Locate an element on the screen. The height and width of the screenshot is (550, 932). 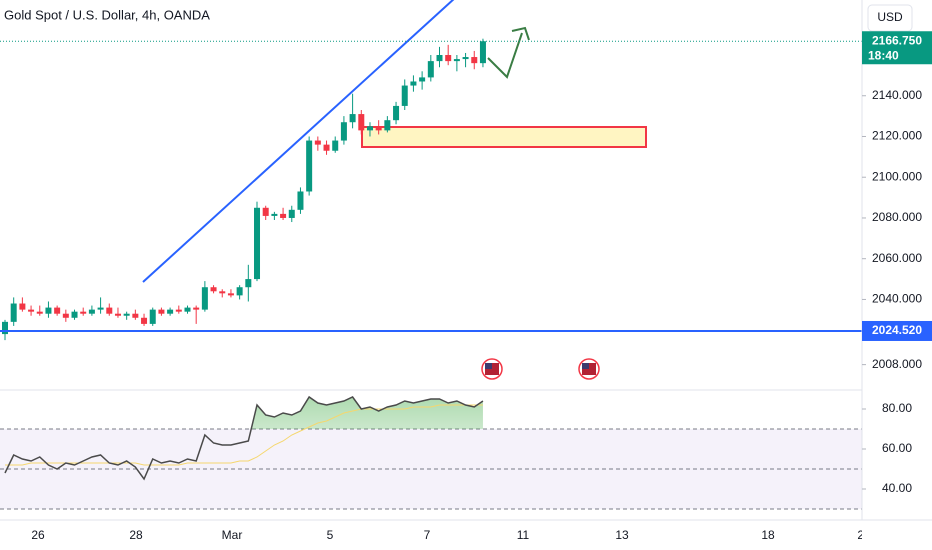
y-tick-label: 40.00 is located at coordinates (897, 488).